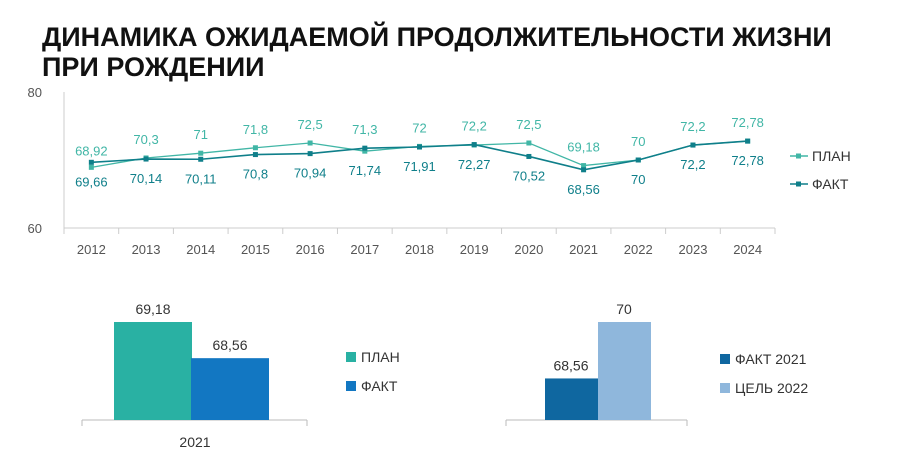 This screenshot has width=900, height=473. What do you see at coordinates (529, 175) in the screenshot?
I see `fact-data-label: 70,52` at bounding box center [529, 175].